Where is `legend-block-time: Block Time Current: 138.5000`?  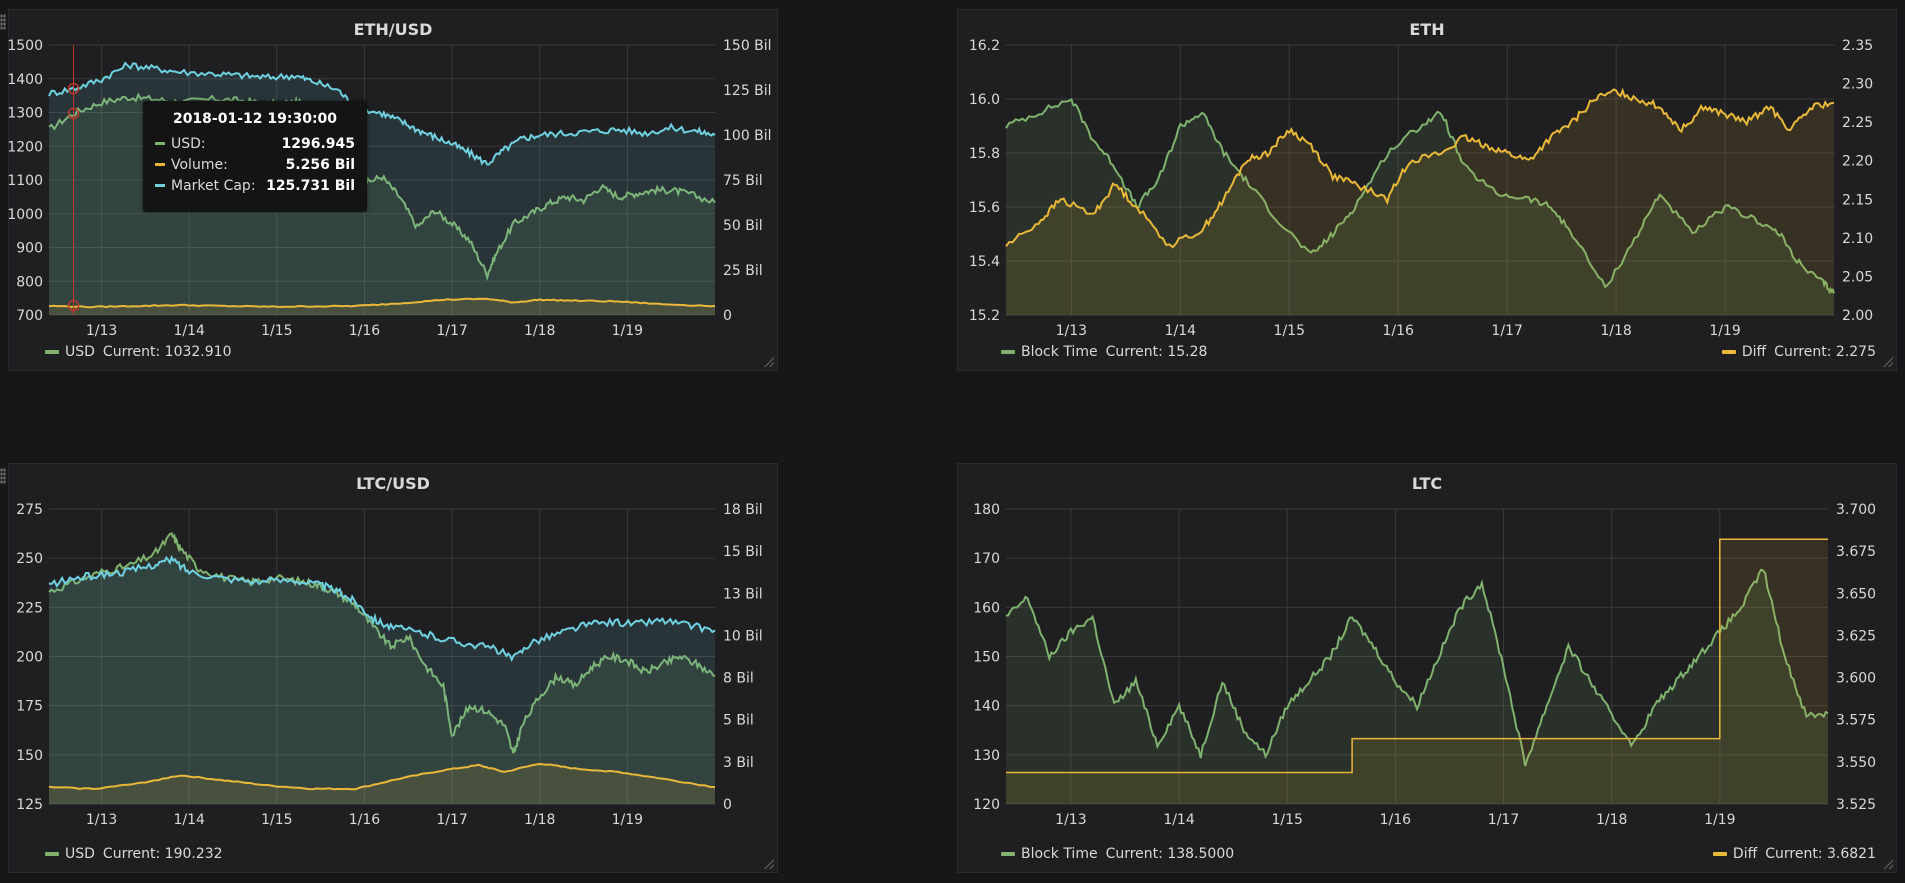 legend-block-time: Block Time Current: 138.5000 is located at coordinates (1117, 854).